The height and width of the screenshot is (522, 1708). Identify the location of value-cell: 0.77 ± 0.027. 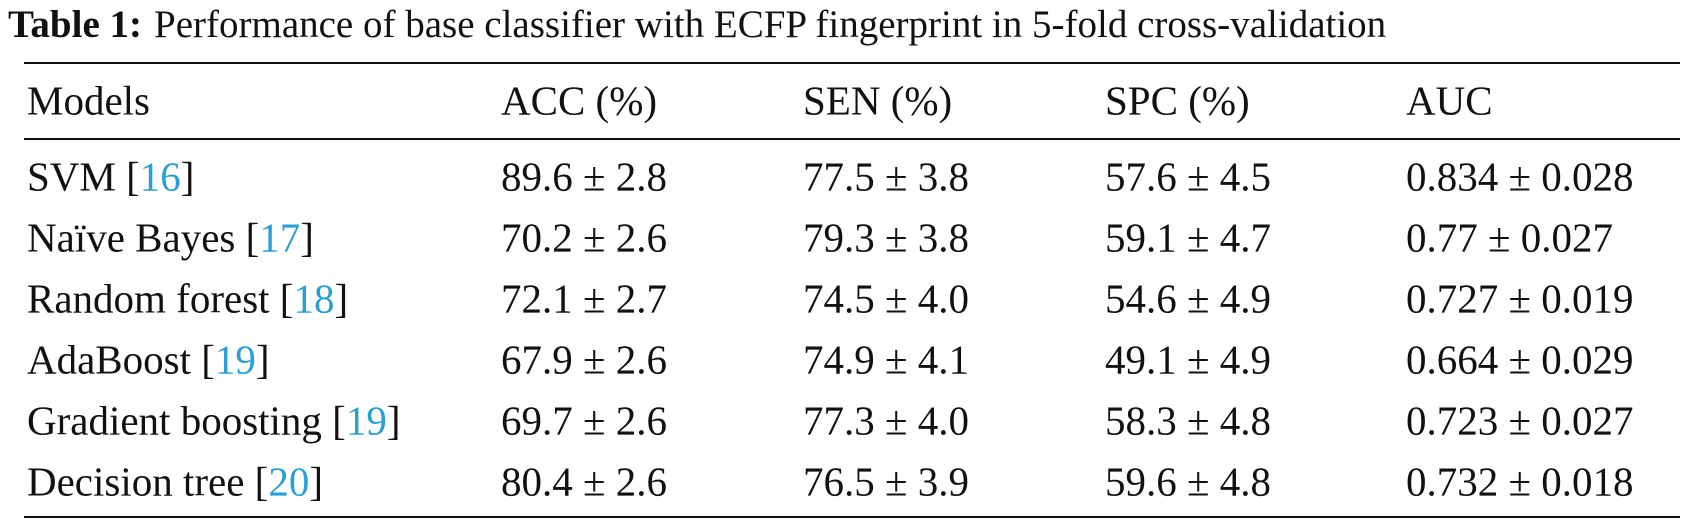
(1510, 237).